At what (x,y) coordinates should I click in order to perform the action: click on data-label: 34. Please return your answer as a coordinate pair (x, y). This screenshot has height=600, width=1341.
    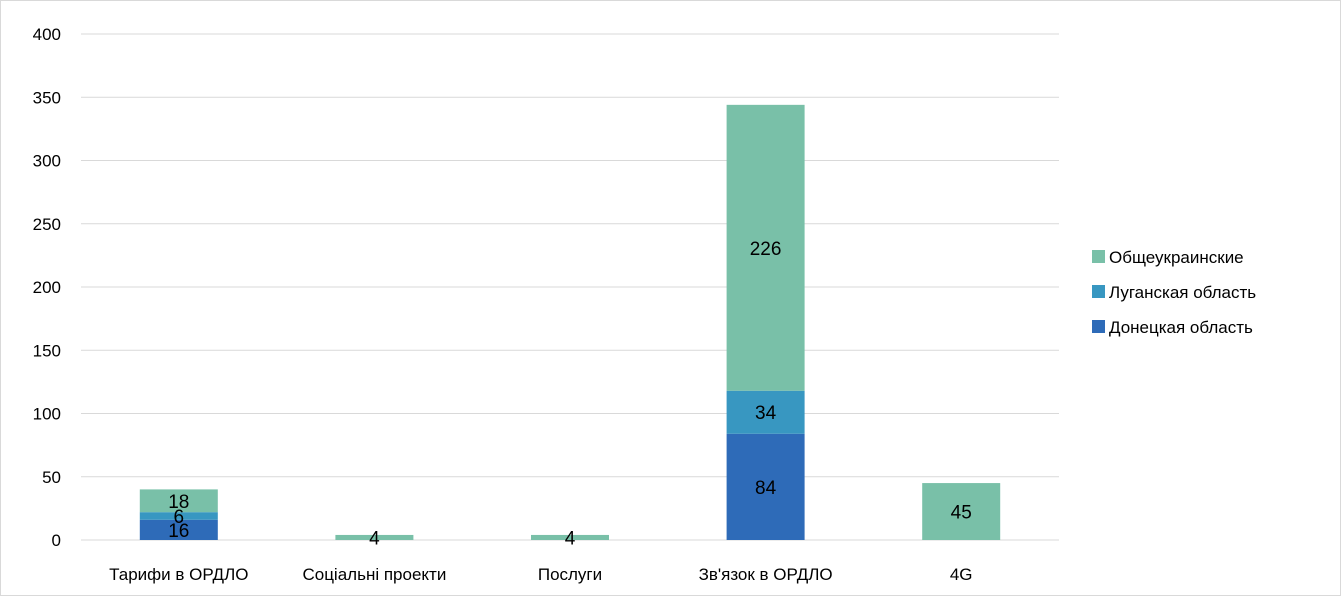
    Looking at the image, I should click on (766, 413).